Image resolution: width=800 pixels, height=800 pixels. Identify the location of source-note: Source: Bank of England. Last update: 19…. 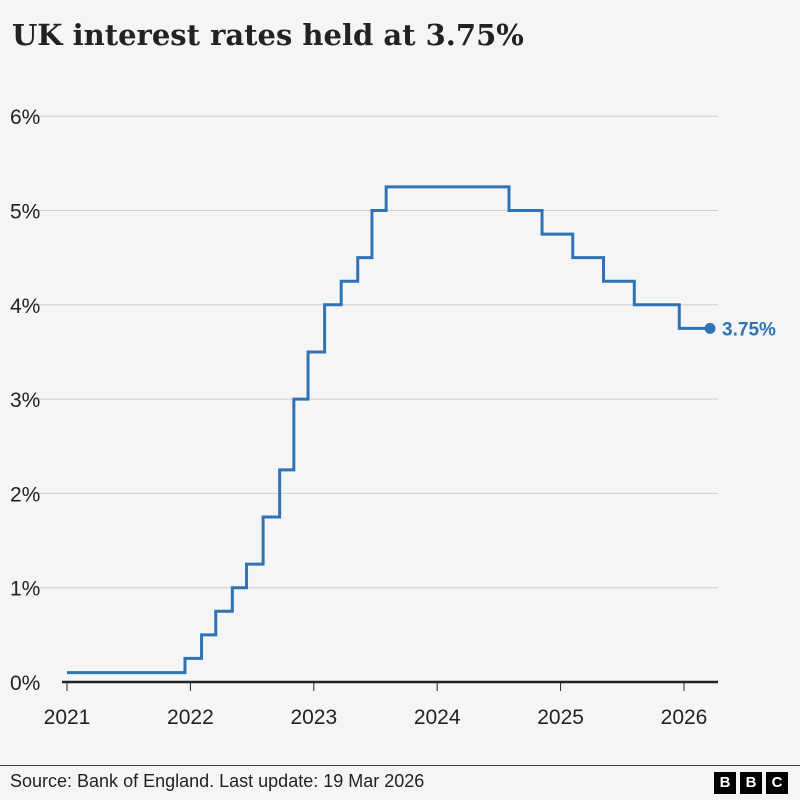
(217, 781).